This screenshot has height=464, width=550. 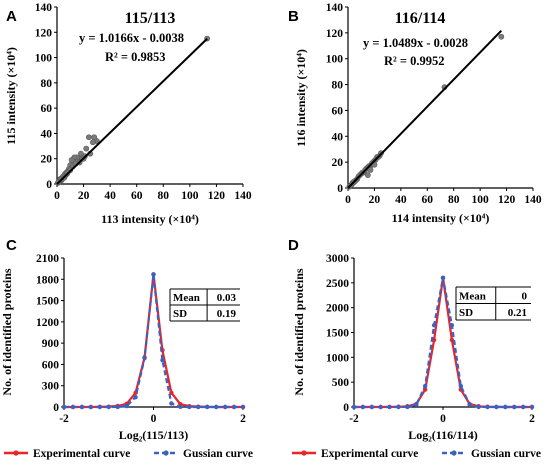 I want to click on y-tick-label: 2500, so click(x=337, y=284).